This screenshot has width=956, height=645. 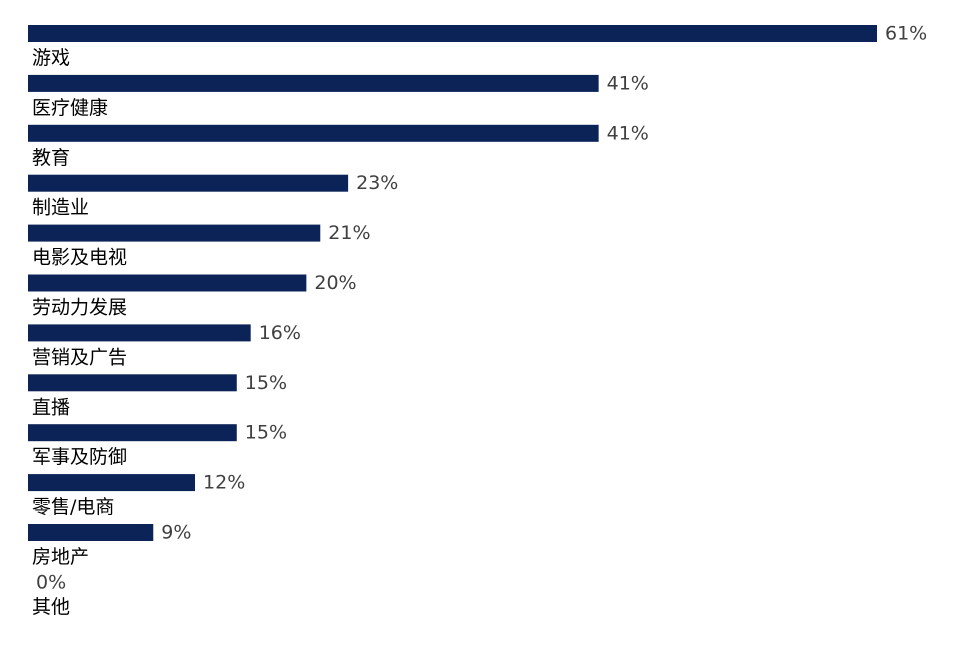 I want to click on value-label-8: 15%, so click(x=266, y=433).